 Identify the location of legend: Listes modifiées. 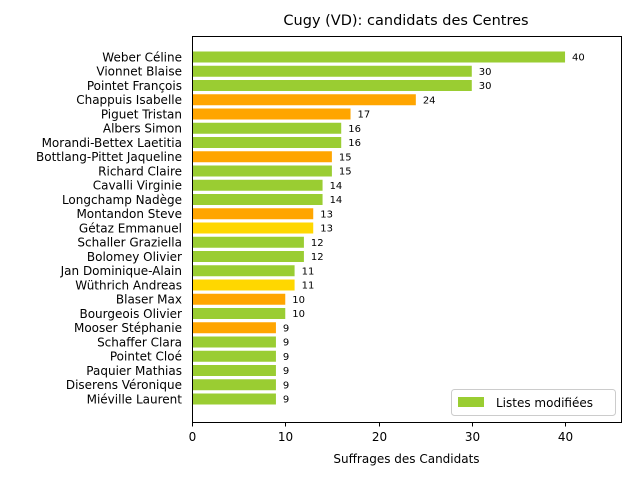
(533, 402).